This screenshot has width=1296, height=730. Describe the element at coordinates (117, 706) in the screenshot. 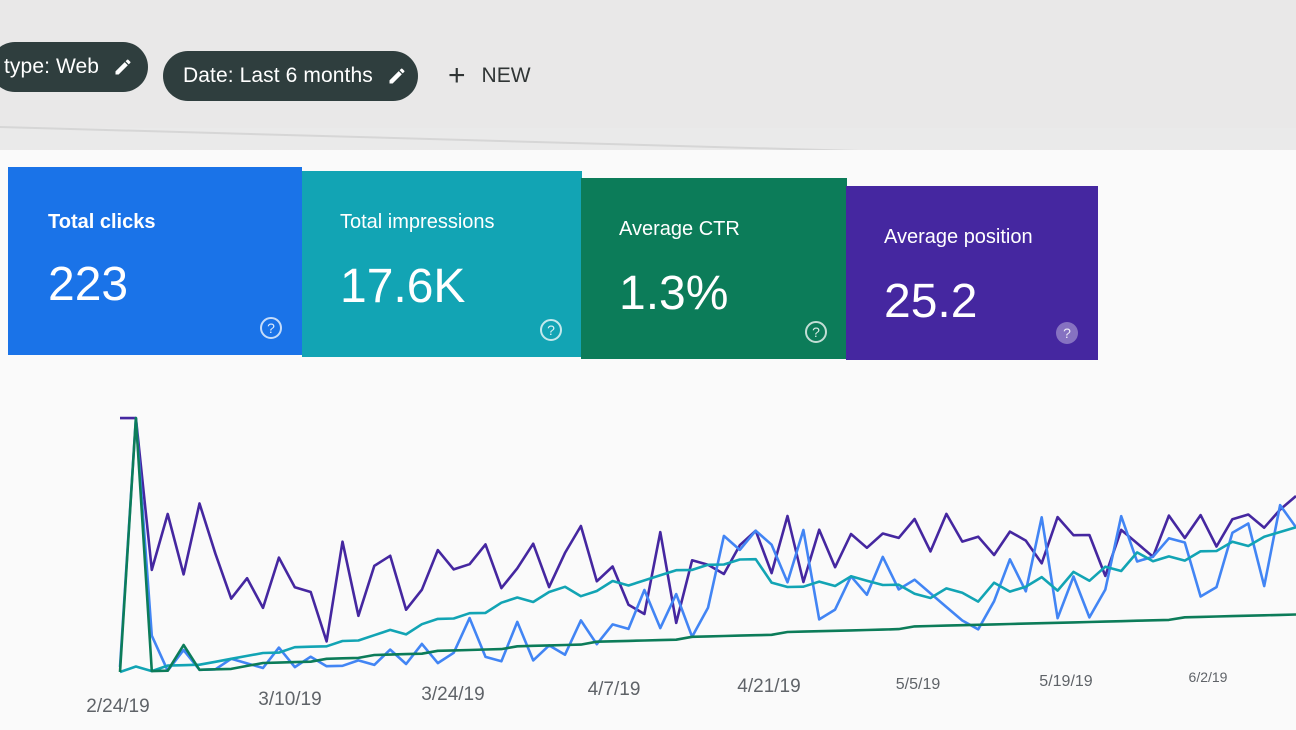

I see `x-tick-label: 2/24/19` at that location.